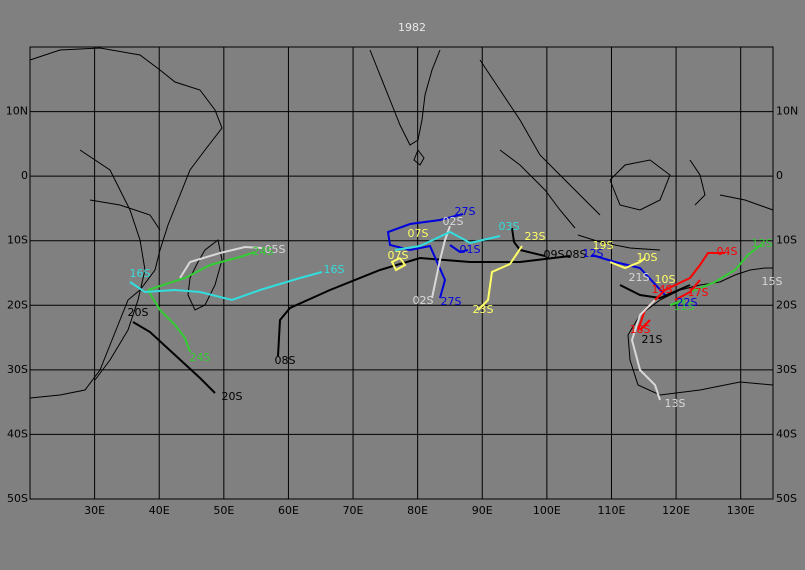  What do you see at coordinates (94, 510) in the screenshot?
I see `lon-tick-label: 30E` at bounding box center [94, 510].